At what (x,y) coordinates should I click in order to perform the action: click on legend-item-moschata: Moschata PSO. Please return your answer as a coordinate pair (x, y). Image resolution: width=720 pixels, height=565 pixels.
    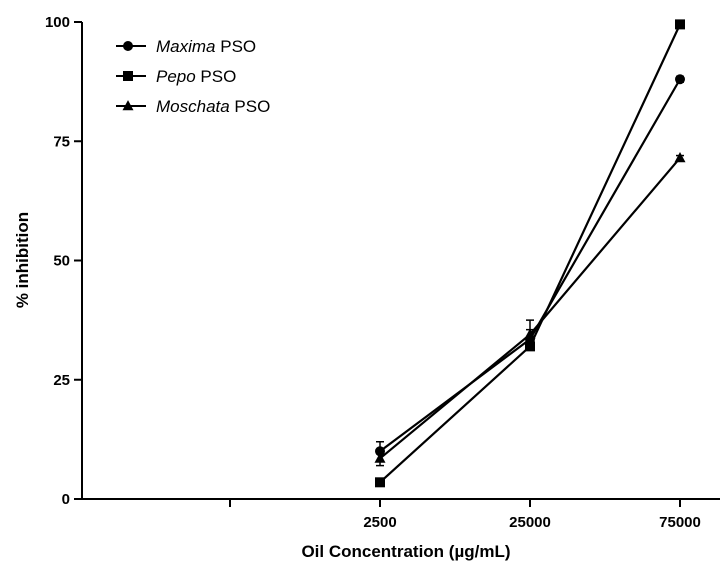
    Looking at the image, I should click on (193, 106).